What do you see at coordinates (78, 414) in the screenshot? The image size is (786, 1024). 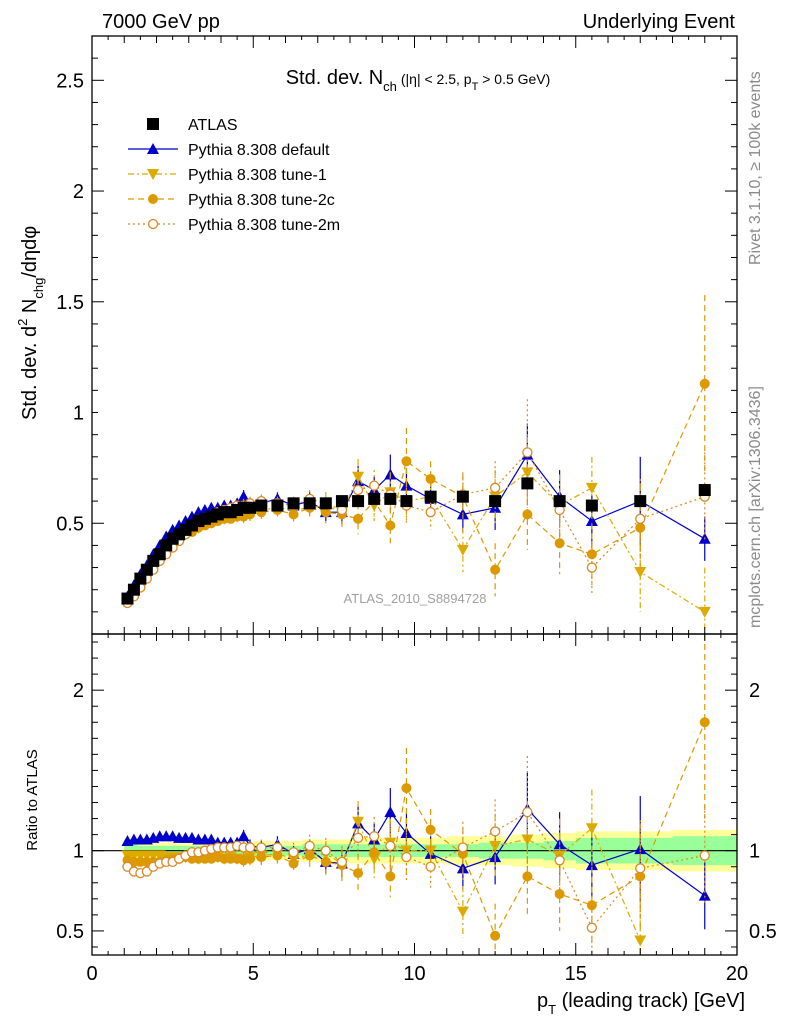 I see `main-y-tick-label: 1` at bounding box center [78, 414].